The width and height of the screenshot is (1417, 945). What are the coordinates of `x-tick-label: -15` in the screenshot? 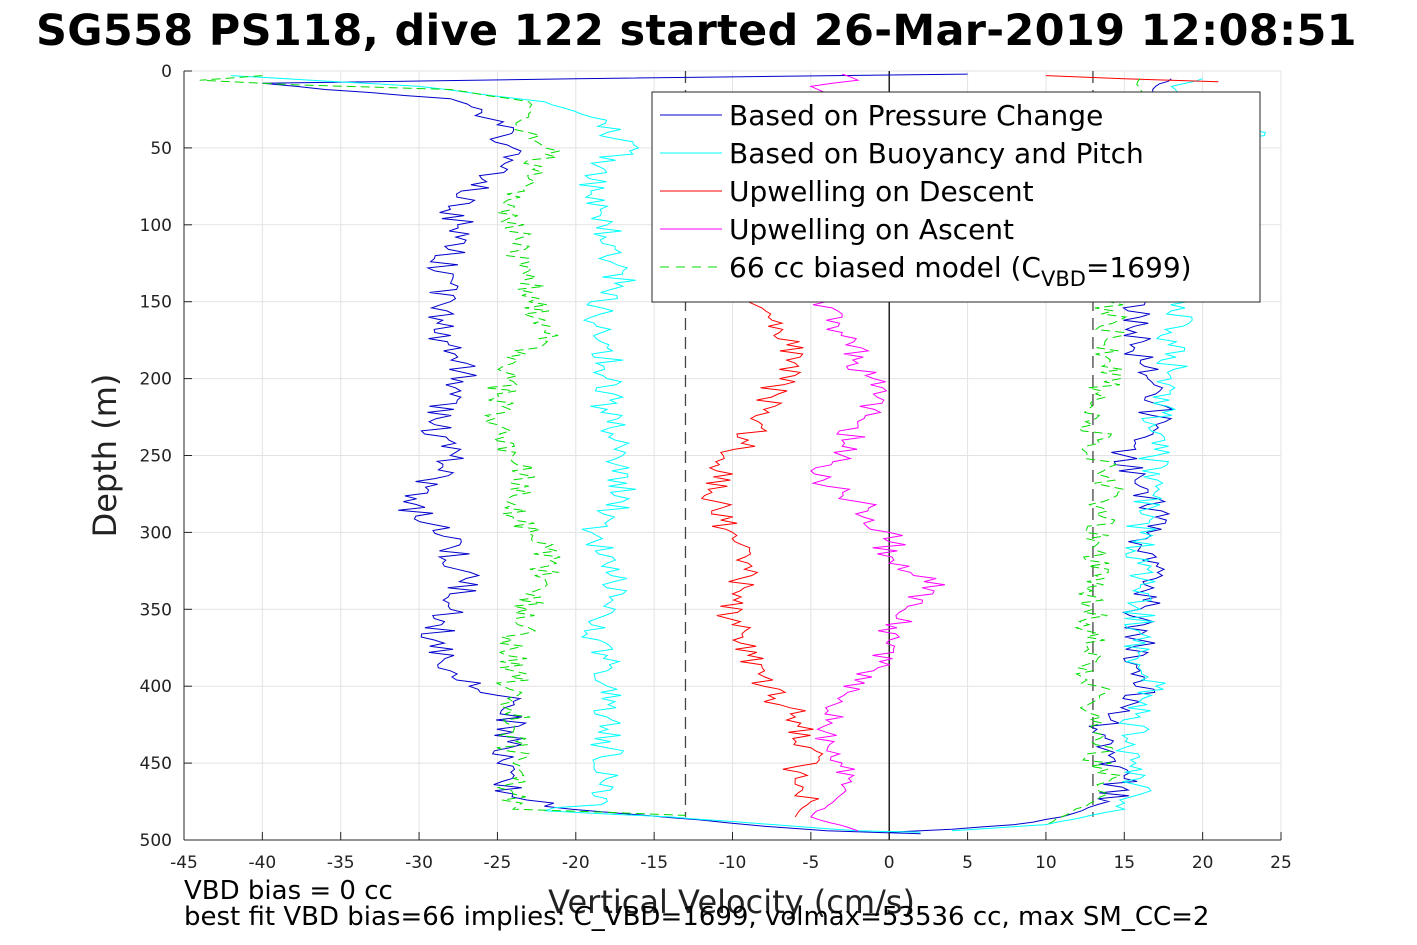 It's located at (654, 863).